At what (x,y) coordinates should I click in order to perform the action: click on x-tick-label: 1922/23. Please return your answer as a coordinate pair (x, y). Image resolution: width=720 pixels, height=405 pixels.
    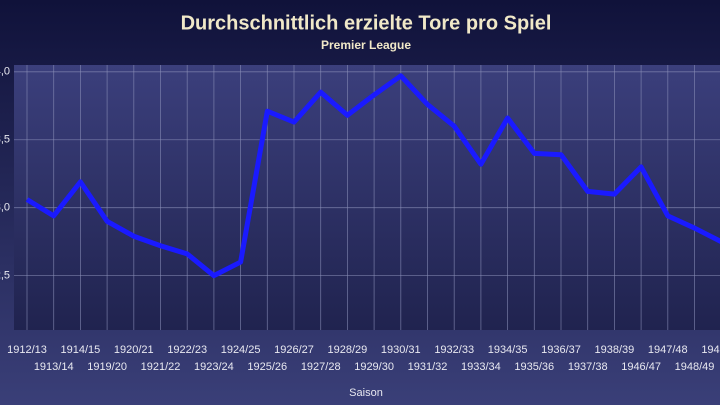
    Looking at the image, I should click on (187, 350).